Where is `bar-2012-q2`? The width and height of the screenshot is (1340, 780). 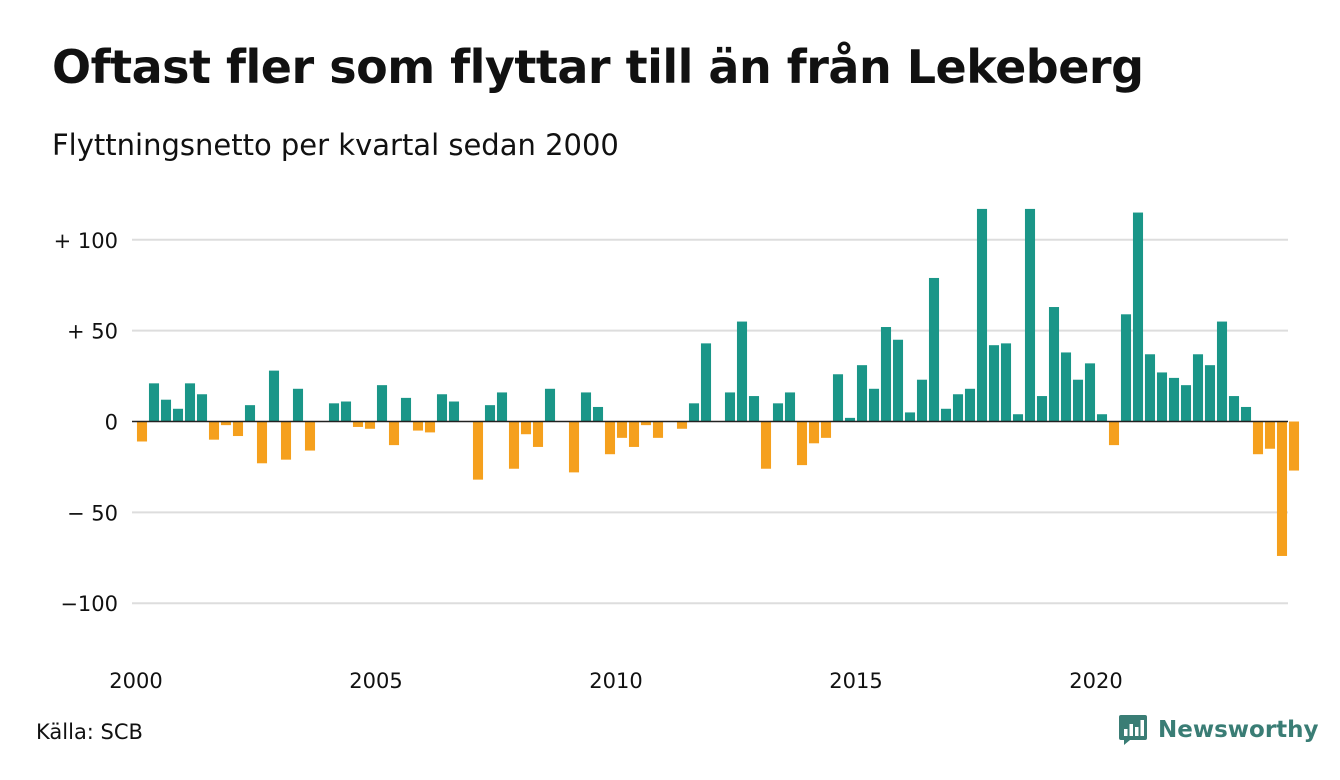
bar-2012-q2 is located at coordinates (730, 407).